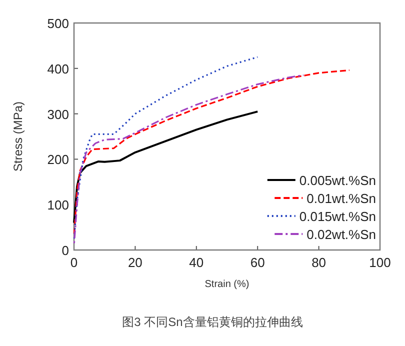  I want to click on ytick: 300, so click(58, 114).